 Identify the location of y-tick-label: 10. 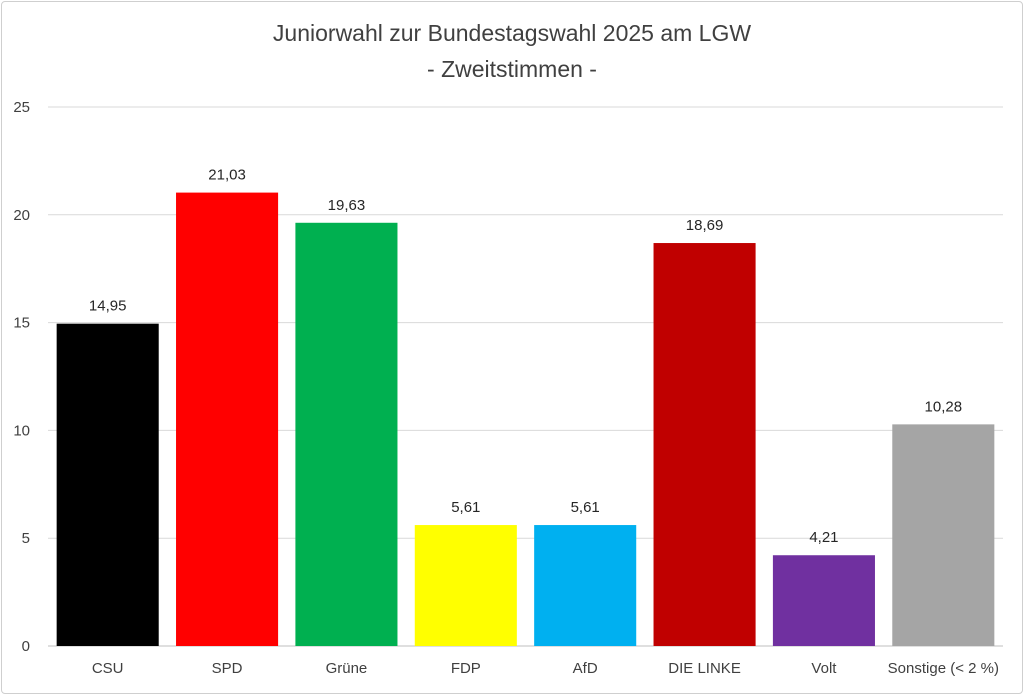
(21, 430).